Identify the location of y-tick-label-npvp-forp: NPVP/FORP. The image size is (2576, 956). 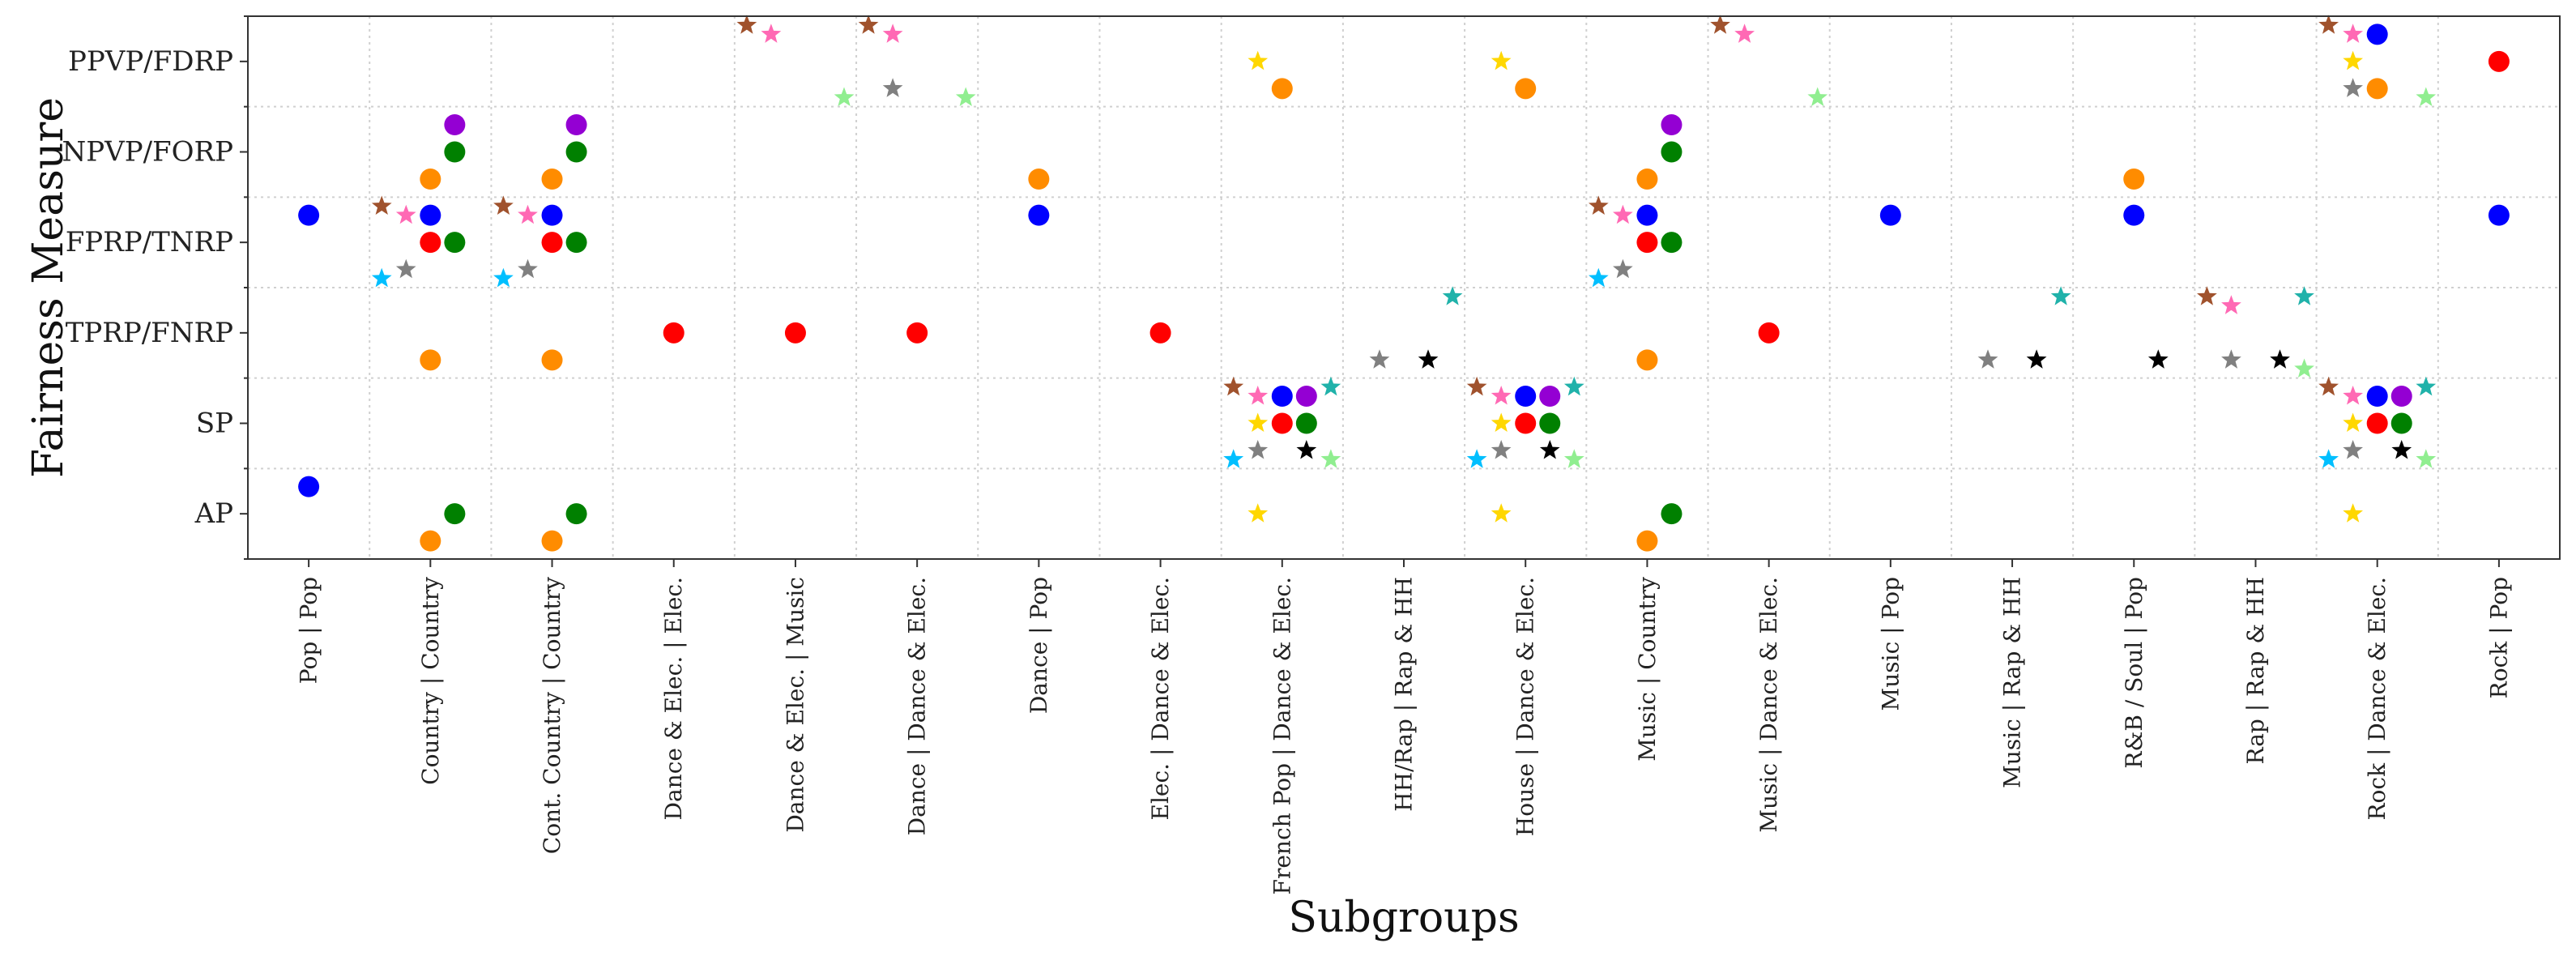
(148, 152).